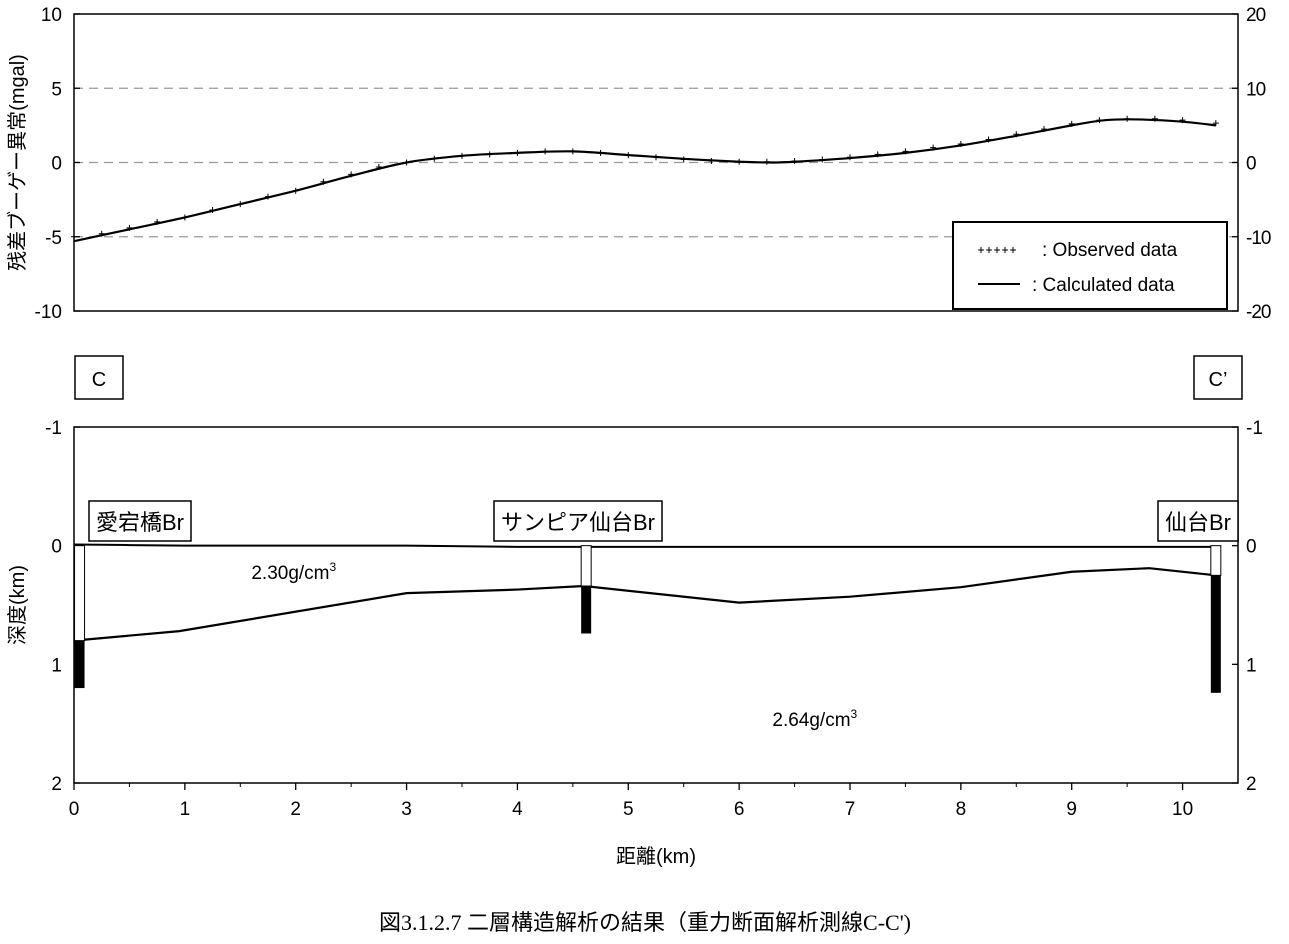  Describe the element at coordinates (1251, 547) in the screenshot. I see `depth-tick-label-right: 0` at that location.